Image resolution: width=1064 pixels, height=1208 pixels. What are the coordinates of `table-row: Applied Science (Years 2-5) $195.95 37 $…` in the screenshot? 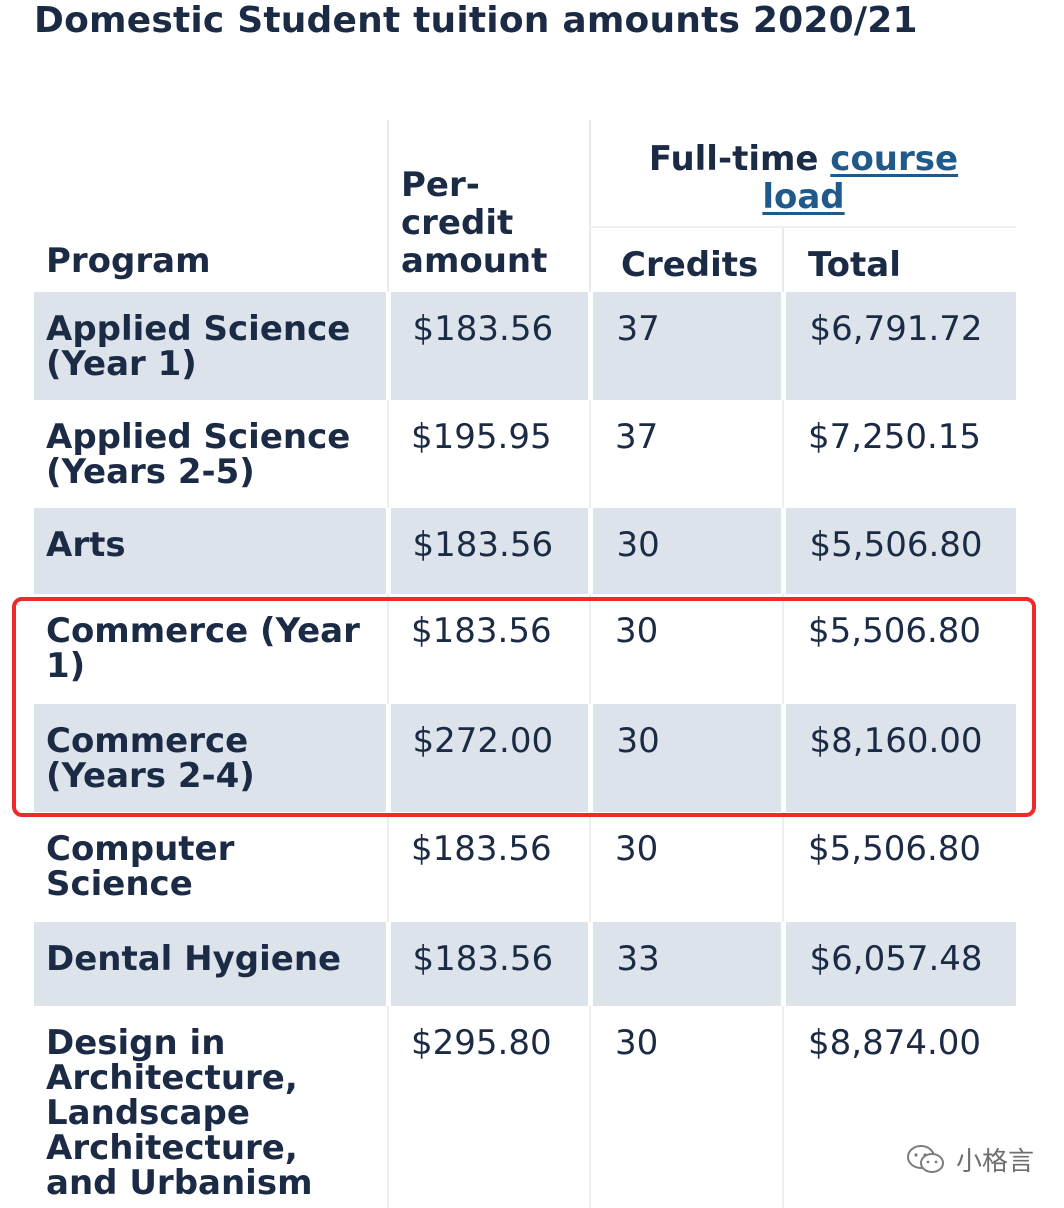 It's located at (525, 454).